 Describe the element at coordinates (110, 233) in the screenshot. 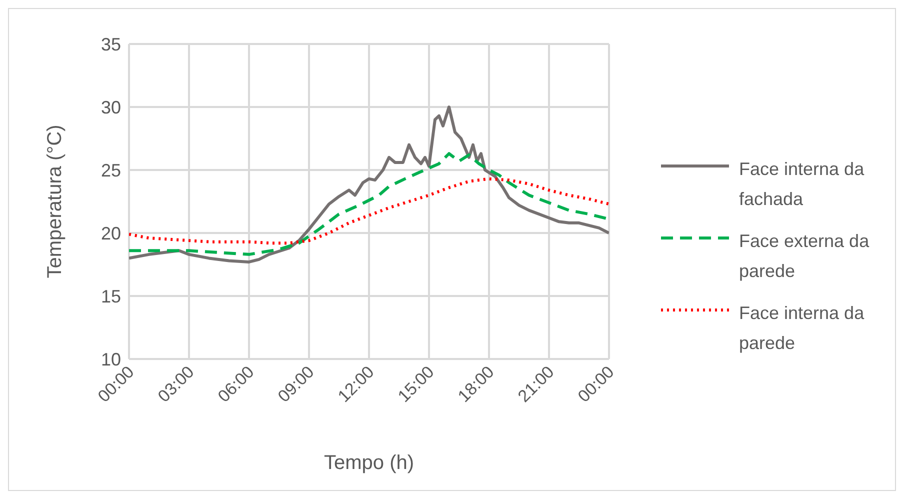

I see `y-tick-label: 20` at that location.